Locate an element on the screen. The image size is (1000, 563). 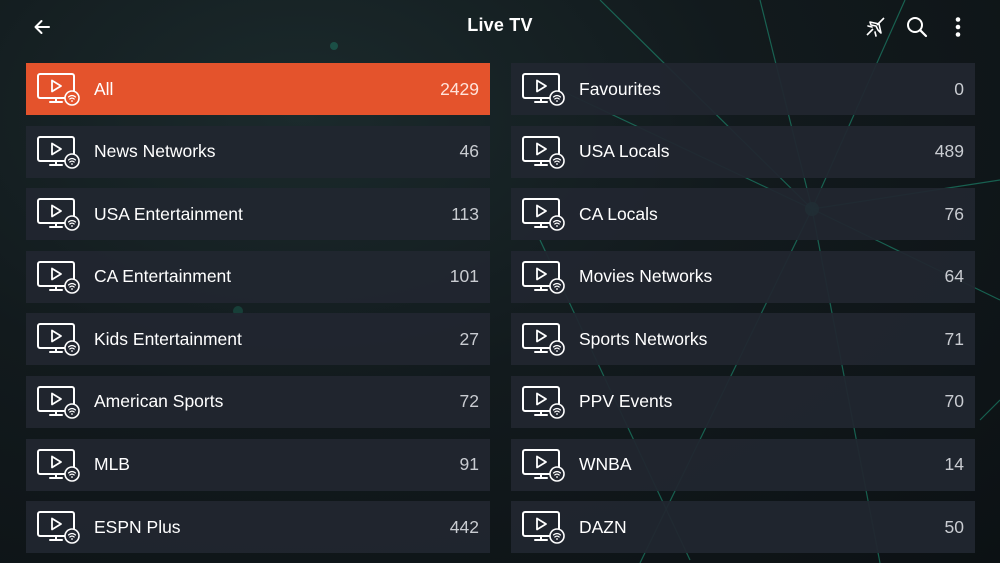
category-label: DAZN is located at coordinates (603, 526).